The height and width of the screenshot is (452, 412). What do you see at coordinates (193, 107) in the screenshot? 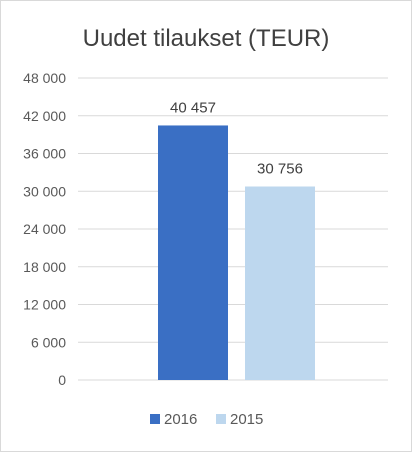
I see `data-label-2016: 40 457` at bounding box center [193, 107].